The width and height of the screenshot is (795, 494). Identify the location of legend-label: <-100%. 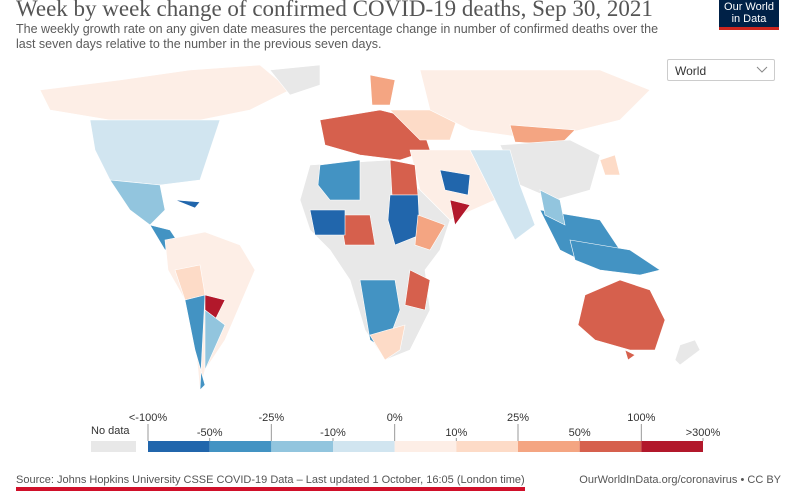
(148, 418).